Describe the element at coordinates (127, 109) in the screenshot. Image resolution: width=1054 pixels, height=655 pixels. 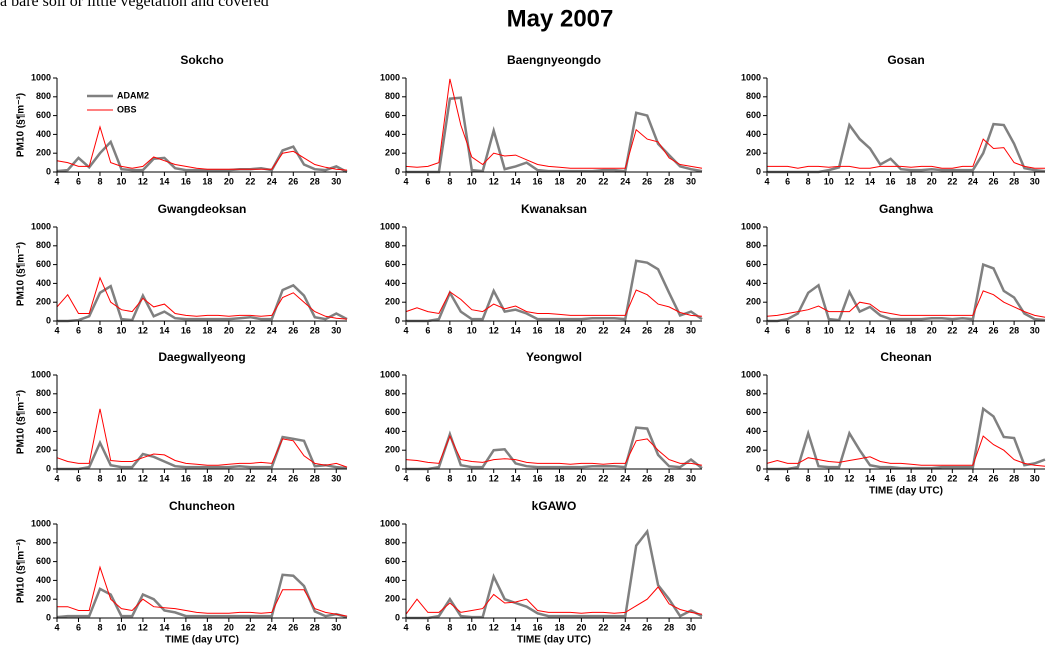
I see `legend-label: OBS` at that location.